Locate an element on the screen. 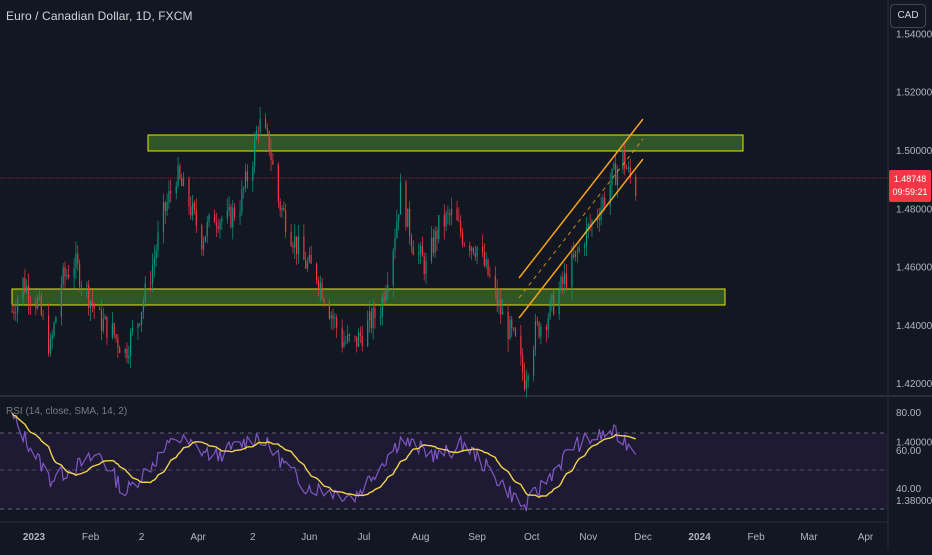  rsi-axis: 80.00 60.00 40.00 is located at coordinates (908, 451).